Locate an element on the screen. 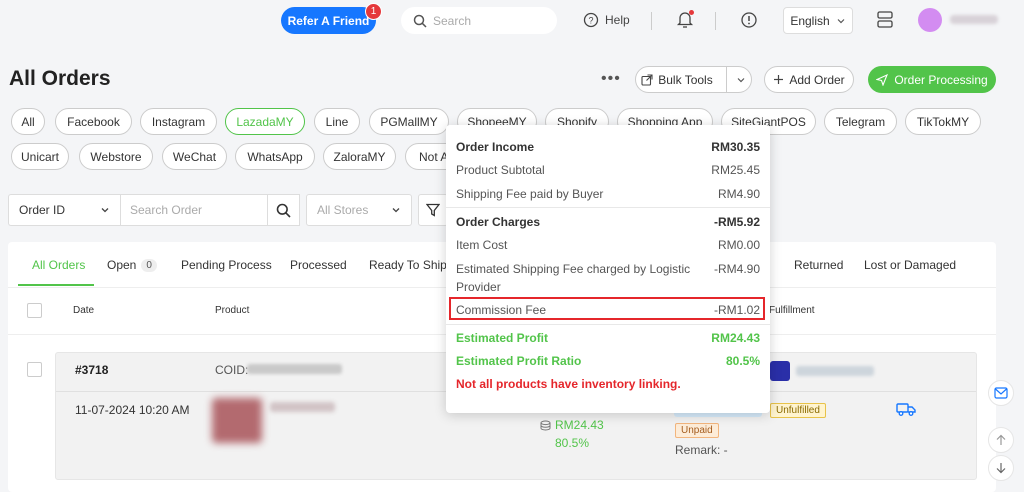 The image size is (1024, 492). select-all-checkbox is located at coordinates (34, 310).